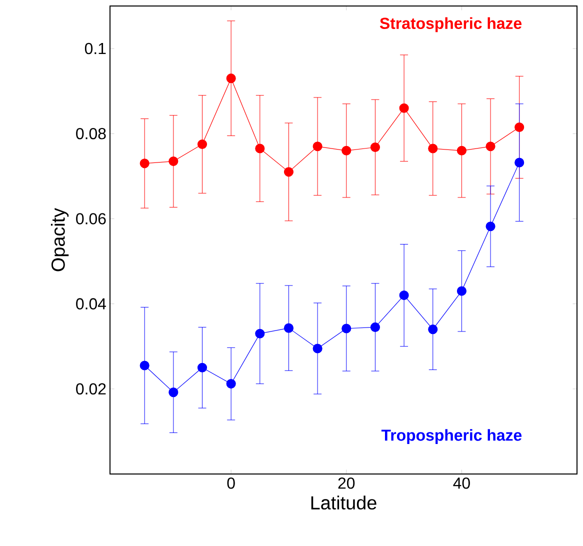 The image size is (583, 546). I want to click on y-axis-title: Opacity, so click(59, 240).